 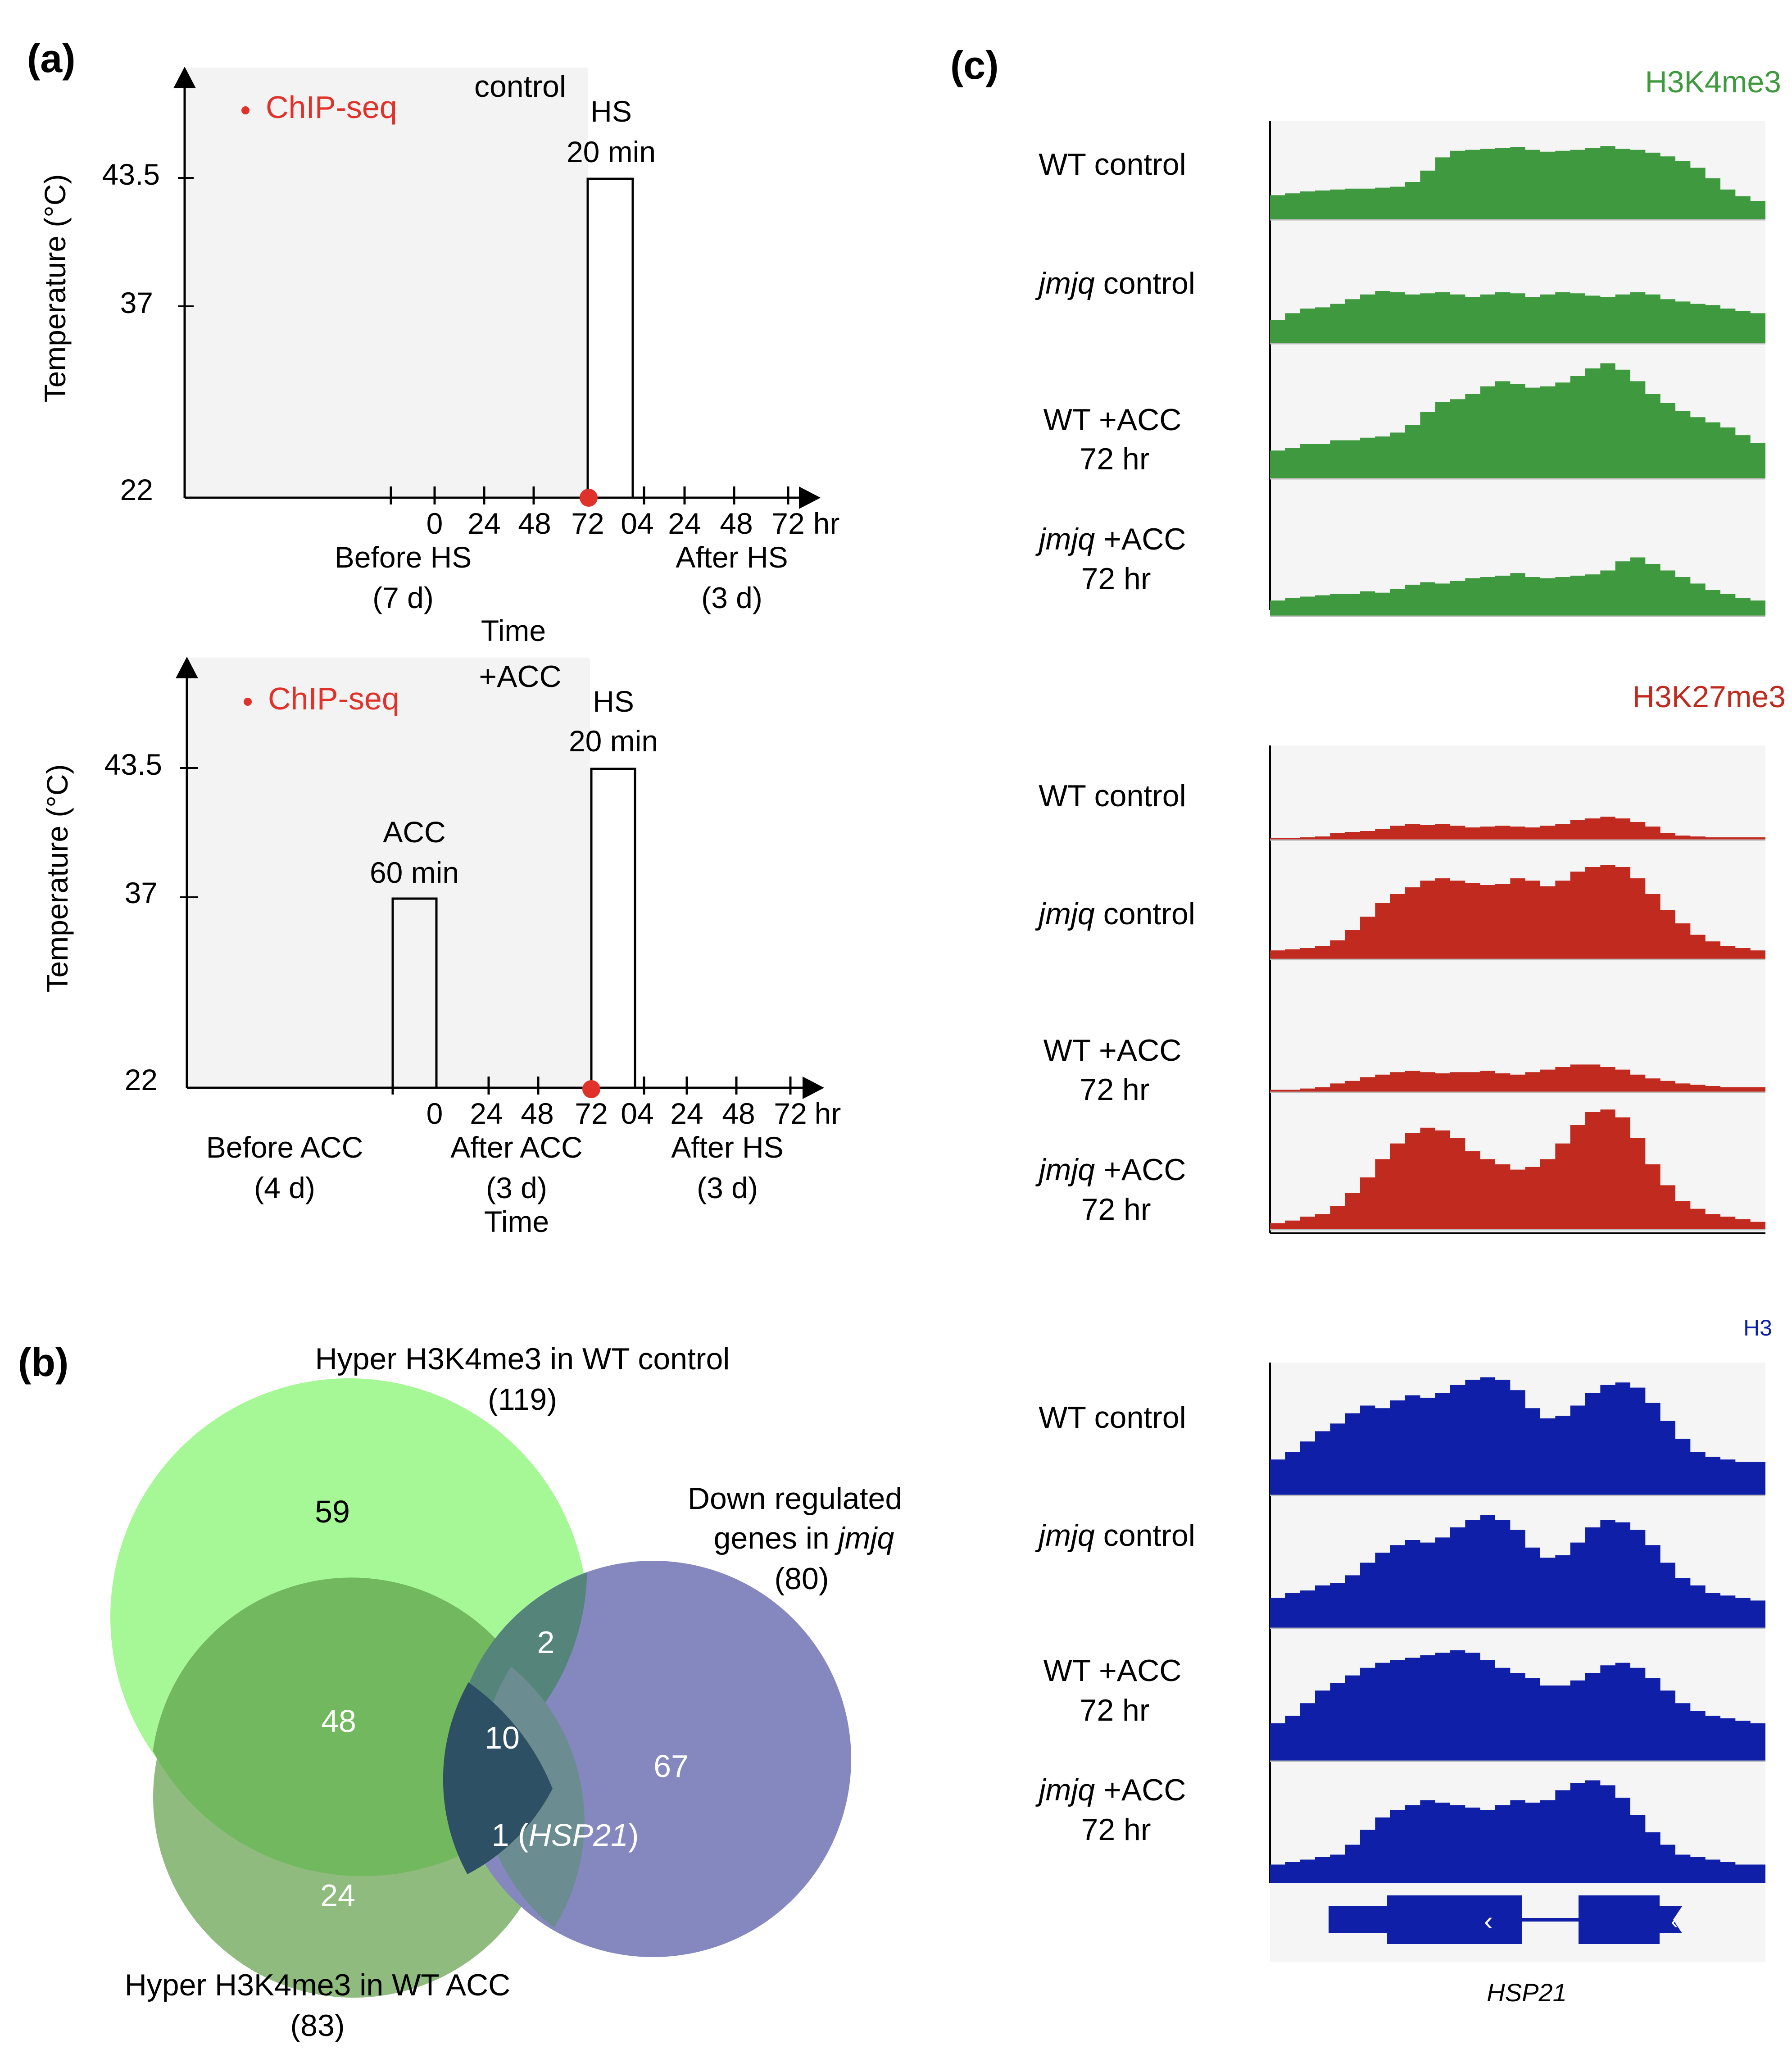 I want to click on phase-after-acc-duration: (3 d), so click(x=517, y=1187).